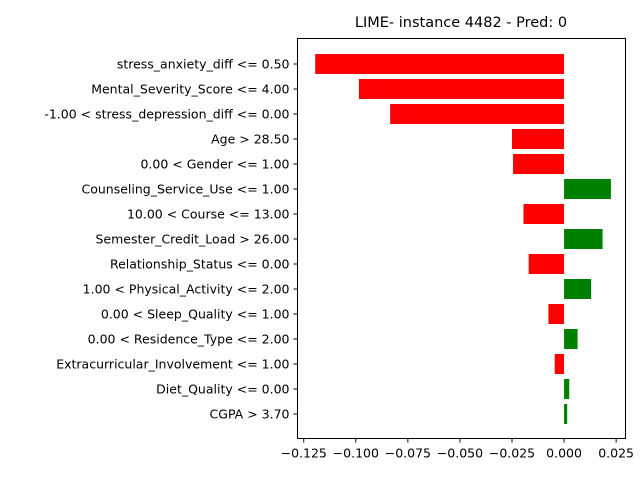 The height and width of the screenshot is (480, 640). What do you see at coordinates (200, 264) in the screenshot?
I see `y-tick-label: Relationship_Status <= 0.00` at bounding box center [200, 264].